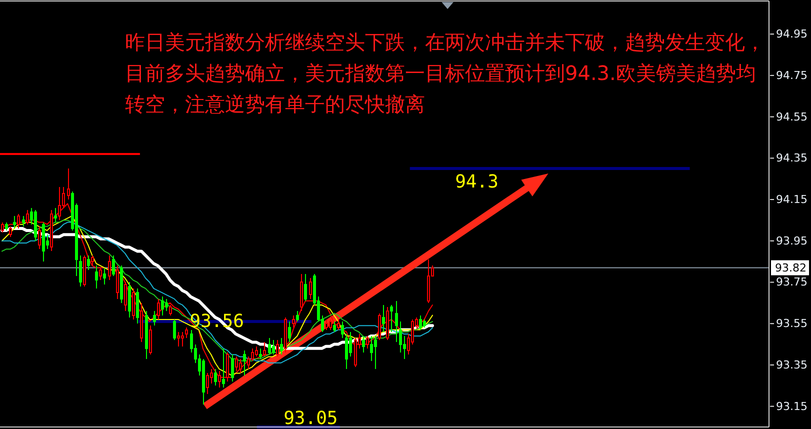 This screenshot has width=811, height=429. Describe the element at coordinates (792, 282) in the screenshot. I see `y-tick-label: 93.75` at that location.